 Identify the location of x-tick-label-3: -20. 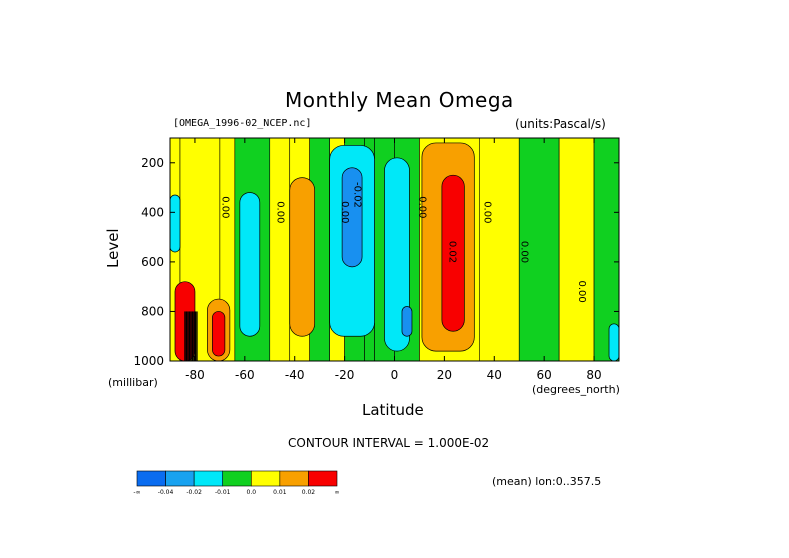
(345, 375).